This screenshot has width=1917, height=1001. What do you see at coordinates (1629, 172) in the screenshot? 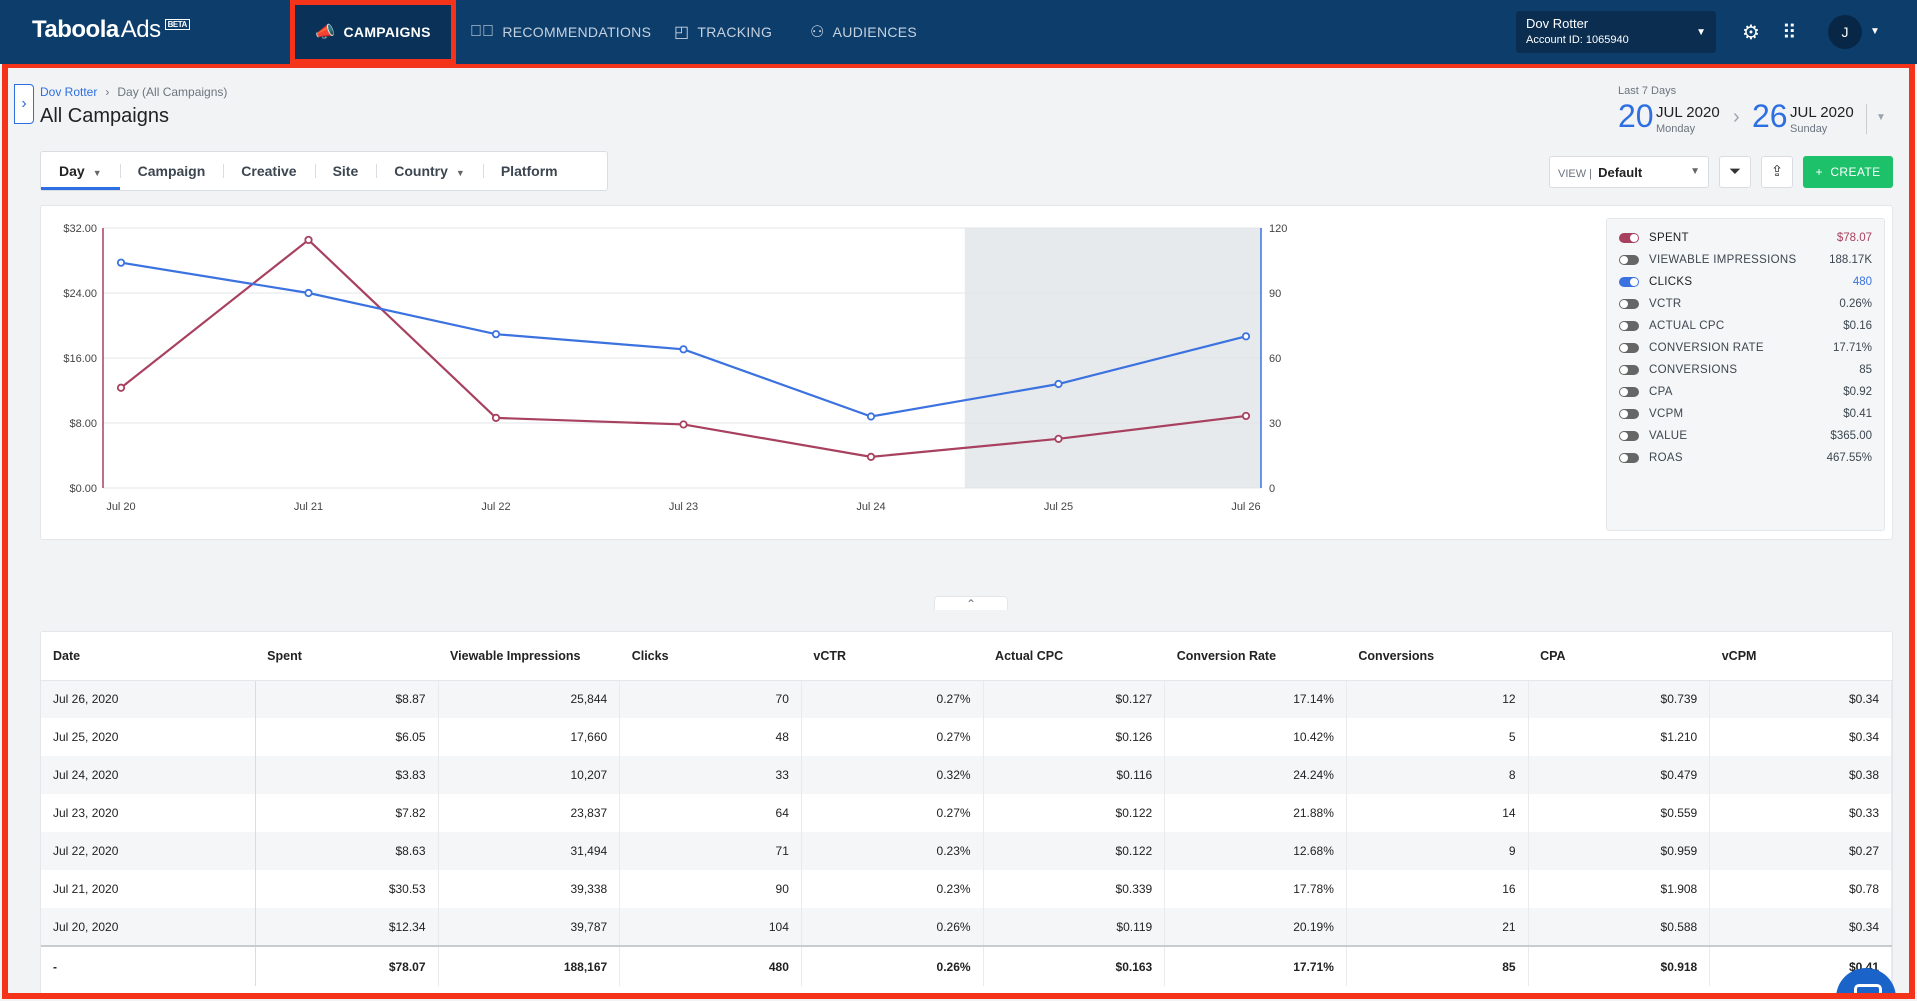
I see `view-select: VIEW | Default ▼` at bounding box center [1629, 172].